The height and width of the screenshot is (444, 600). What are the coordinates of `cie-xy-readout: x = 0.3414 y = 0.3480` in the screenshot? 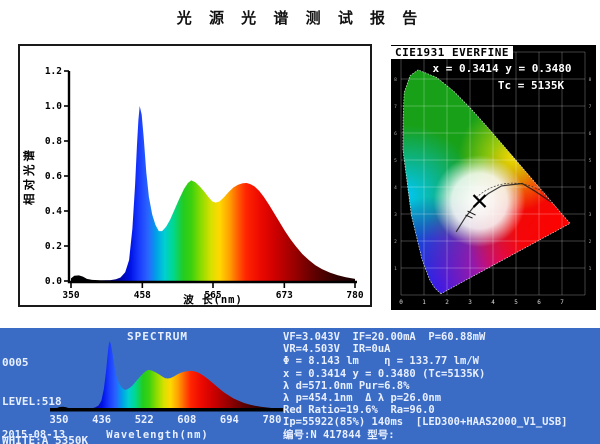 It's located at (502, 68).